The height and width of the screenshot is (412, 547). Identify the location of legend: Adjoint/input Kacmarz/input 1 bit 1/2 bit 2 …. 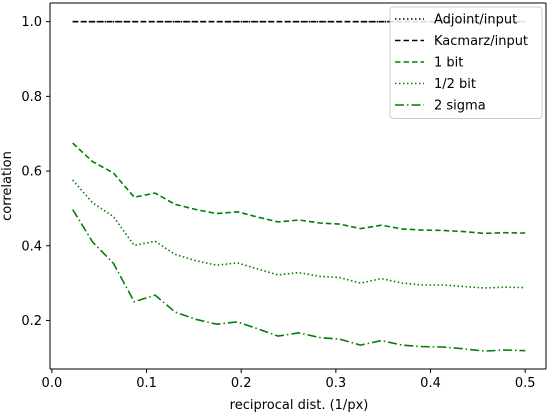
(466, 62).